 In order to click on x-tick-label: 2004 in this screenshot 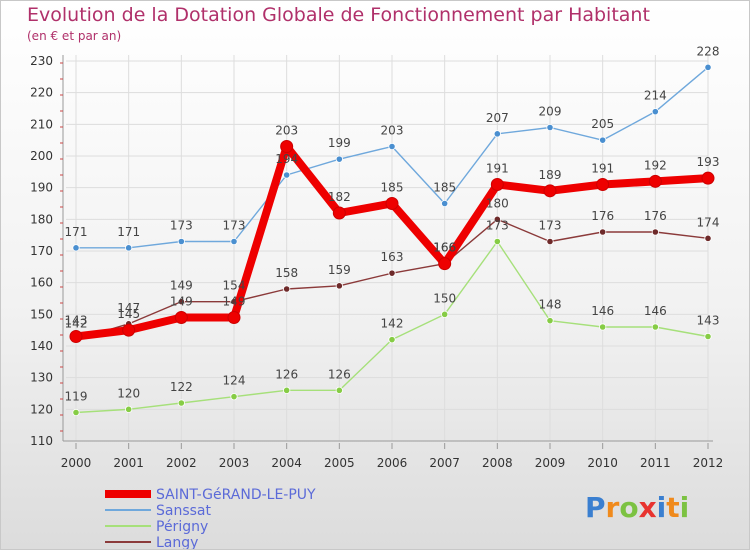, I will do `click(286, 463)`.